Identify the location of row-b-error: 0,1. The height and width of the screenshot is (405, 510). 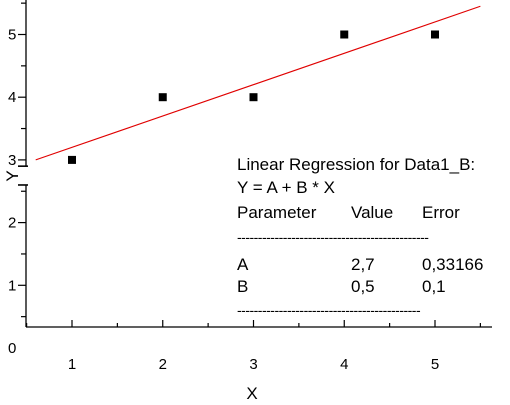
(434, 286).